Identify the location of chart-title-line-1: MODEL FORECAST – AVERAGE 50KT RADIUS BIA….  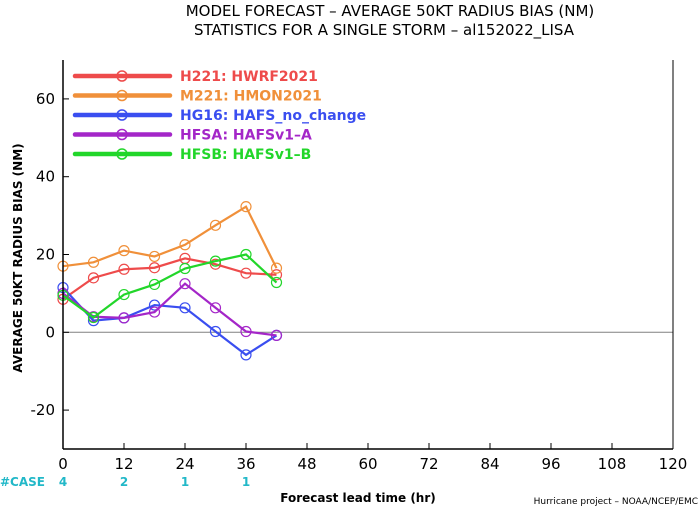
(390, 11).